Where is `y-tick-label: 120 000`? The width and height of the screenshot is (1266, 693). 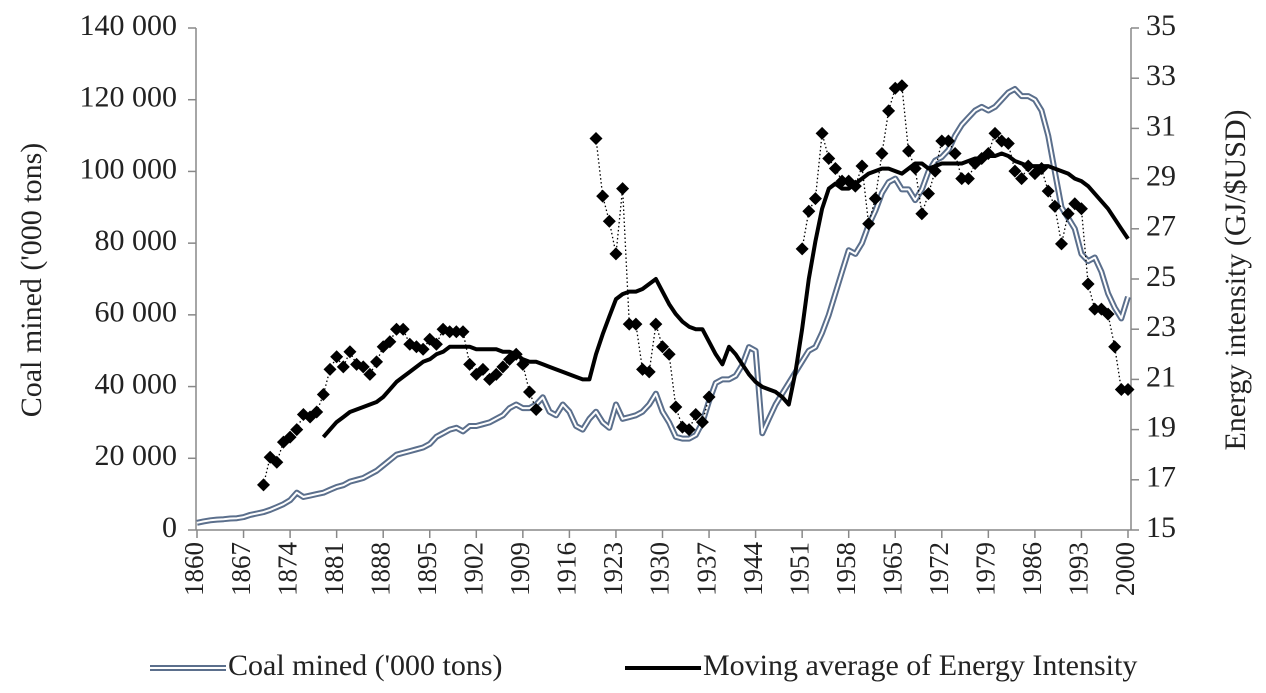
y-tick-label: 120 000 is located at coordinates (129, 97).